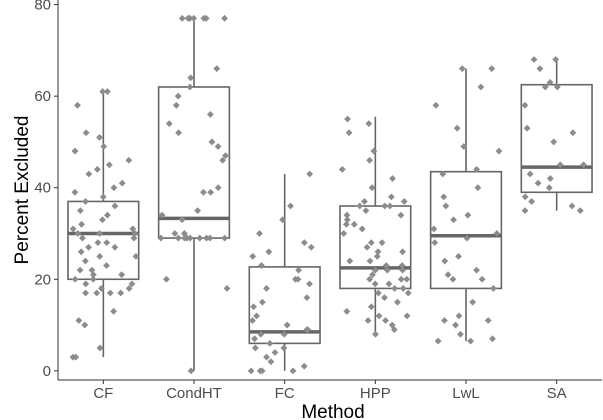  What do you see at coordinates (47, 371) in the screenshot?
I see `y-tick-label: 0` at bounding box center [47, 371].